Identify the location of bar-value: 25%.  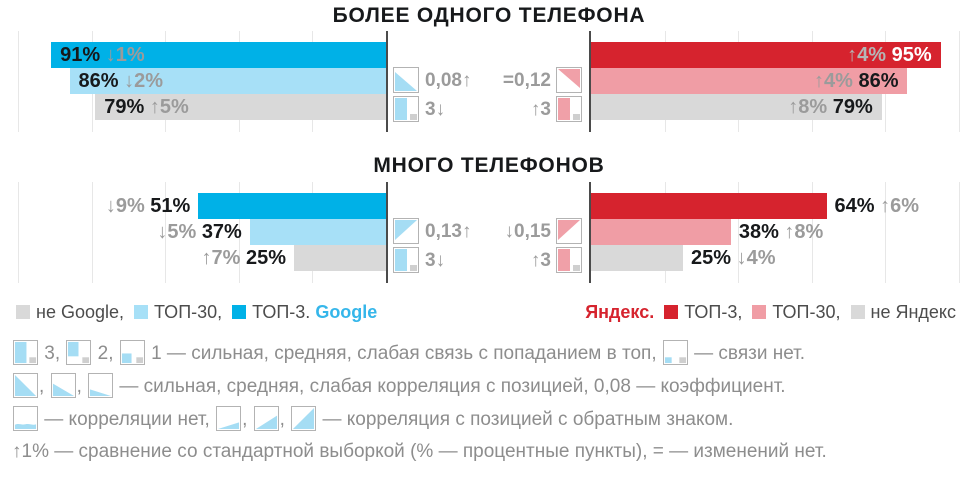
(265, 258).